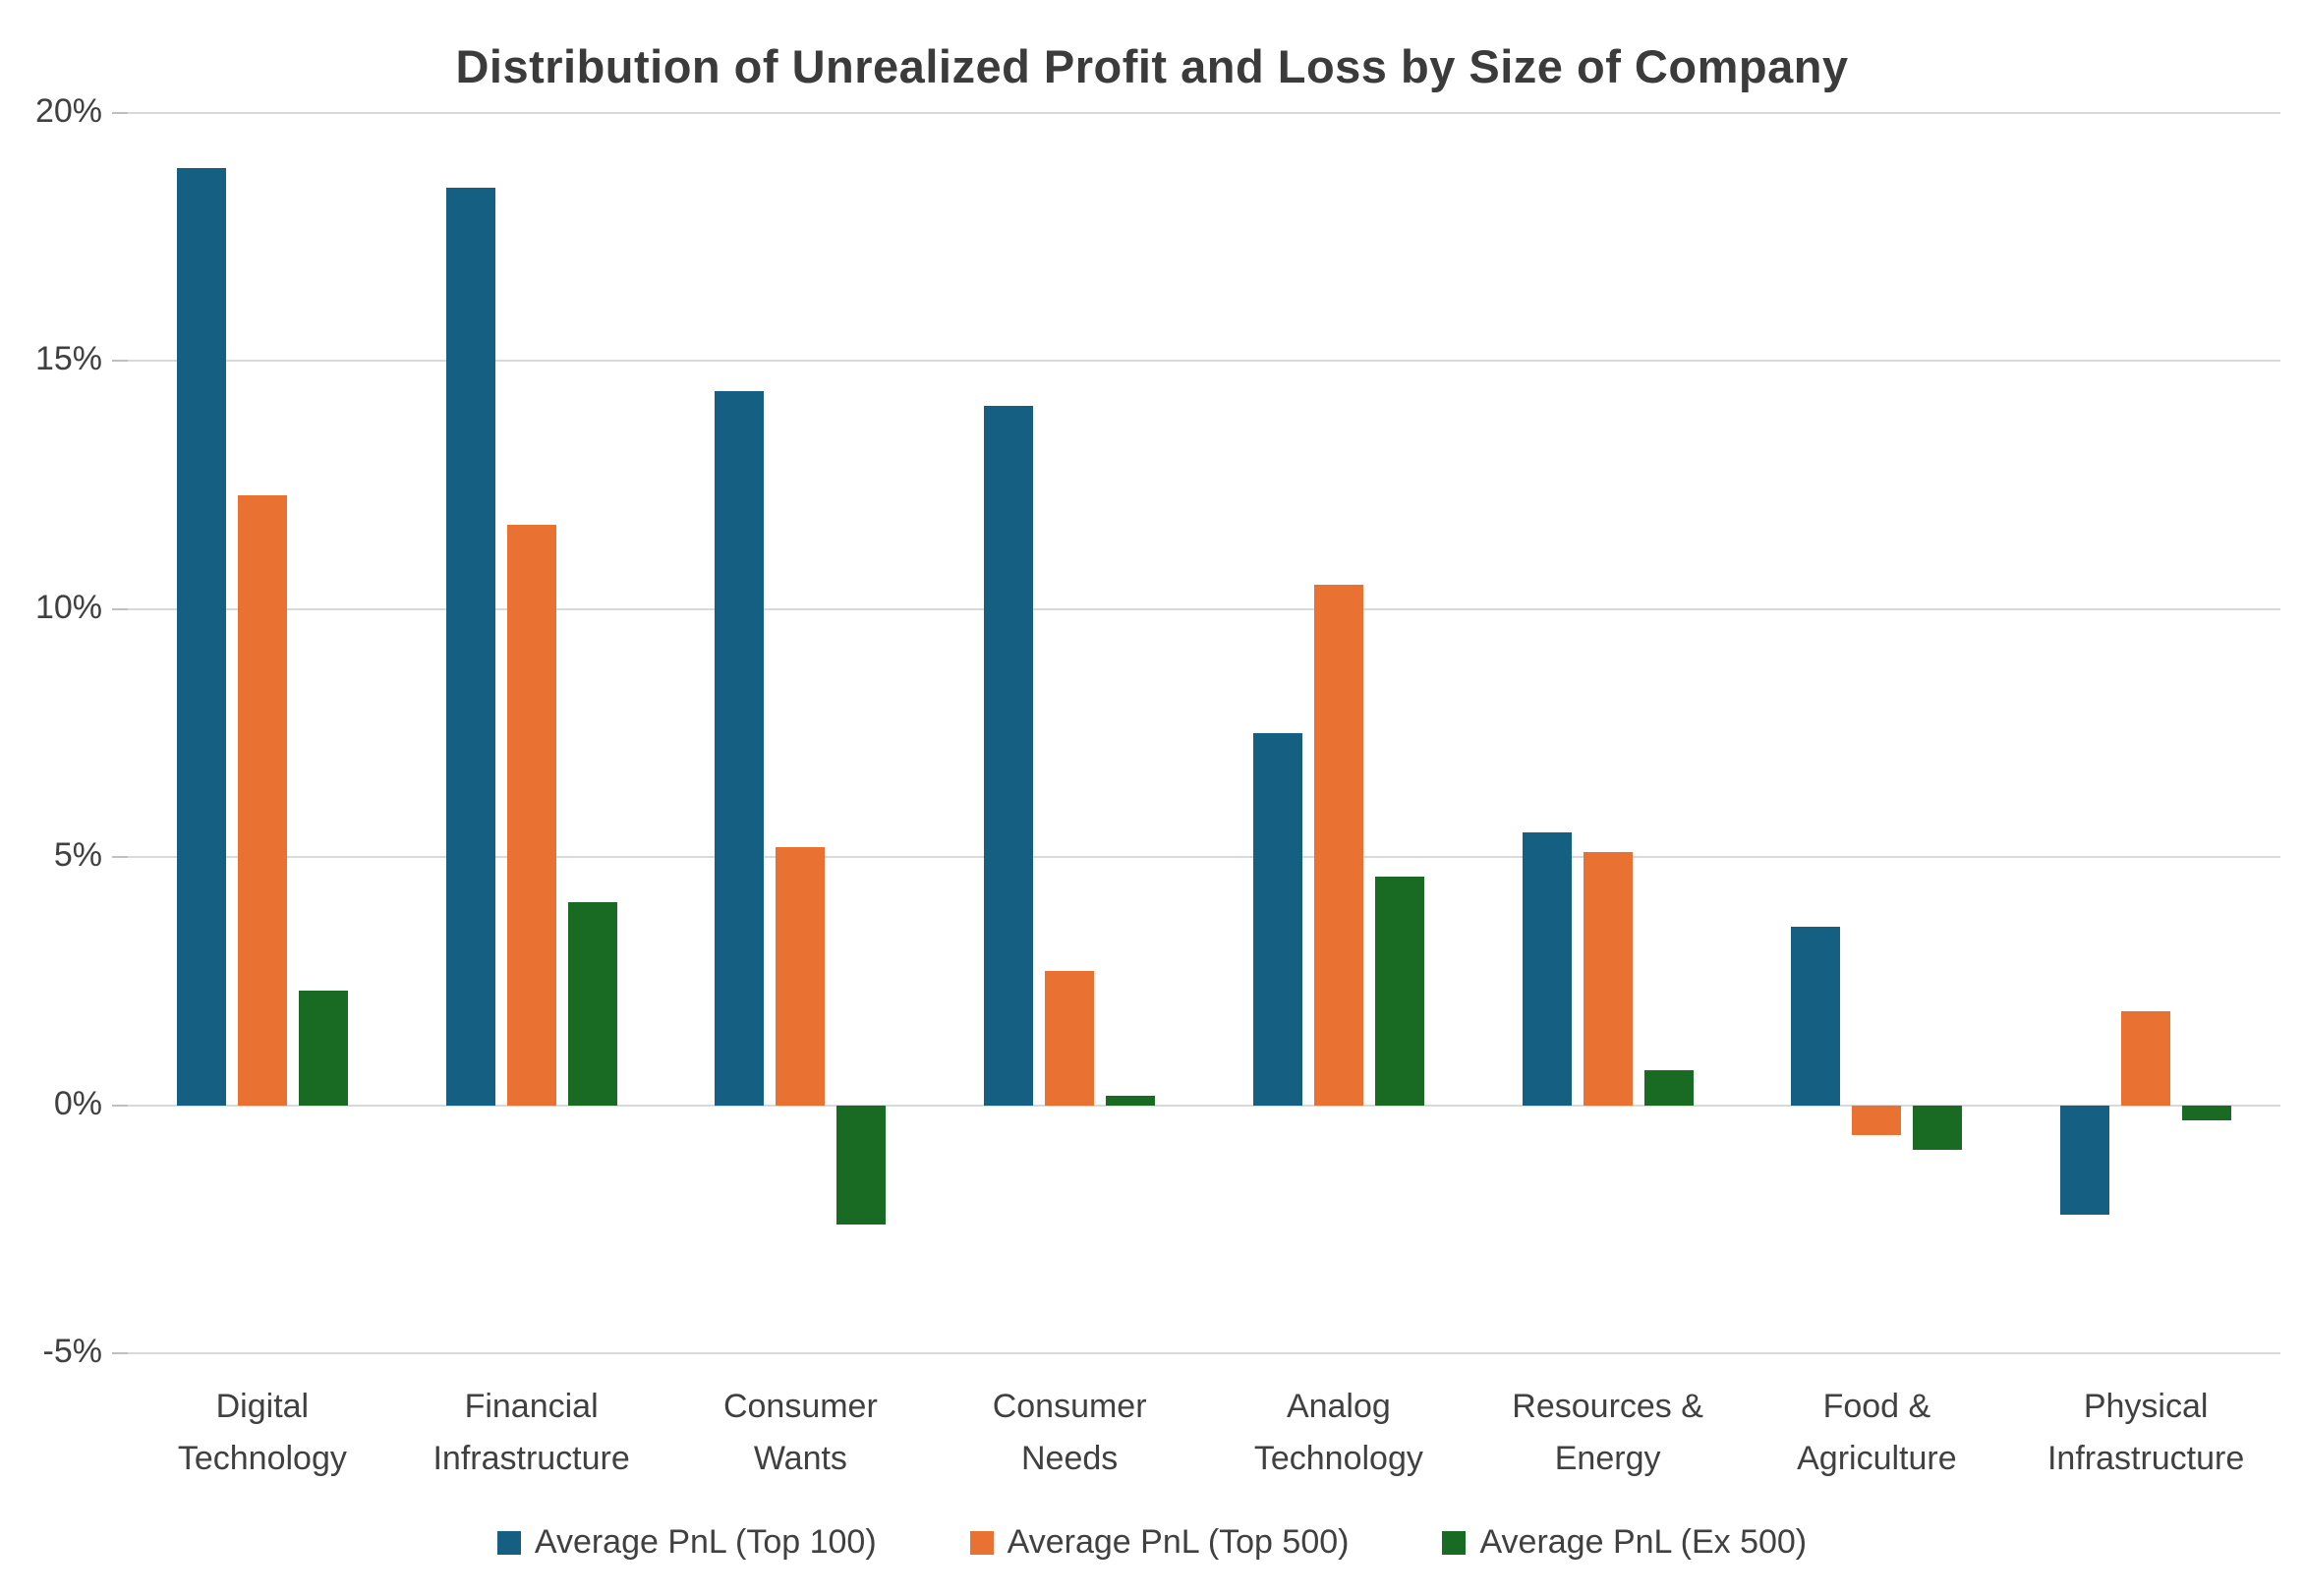 The height and width of the screenshot is (1596, 2304). I want to click on x-axis-category-label: Consumer Needs, so click(1070, 1432).